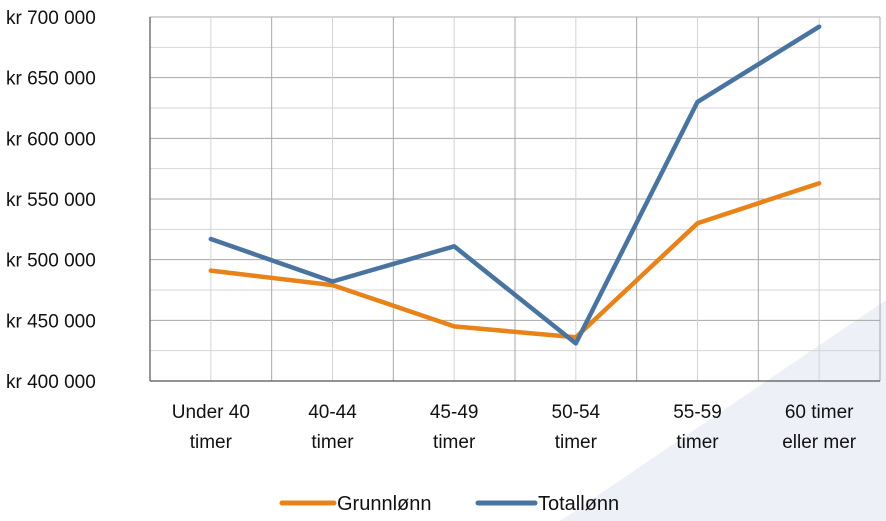  Describe the element at coordinates (211, 427) in the screenshot. I see `x-tick-label: Under 40 timer` at that location.